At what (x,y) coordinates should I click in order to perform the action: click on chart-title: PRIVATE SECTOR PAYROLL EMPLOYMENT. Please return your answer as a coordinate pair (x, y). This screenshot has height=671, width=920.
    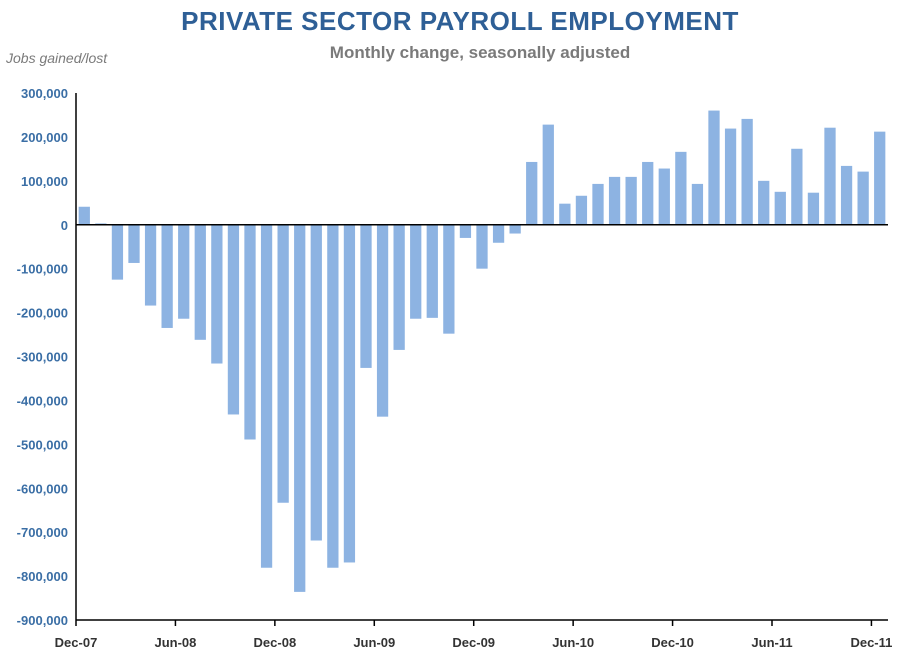
    Looking at the image, I should click on (460, 21).